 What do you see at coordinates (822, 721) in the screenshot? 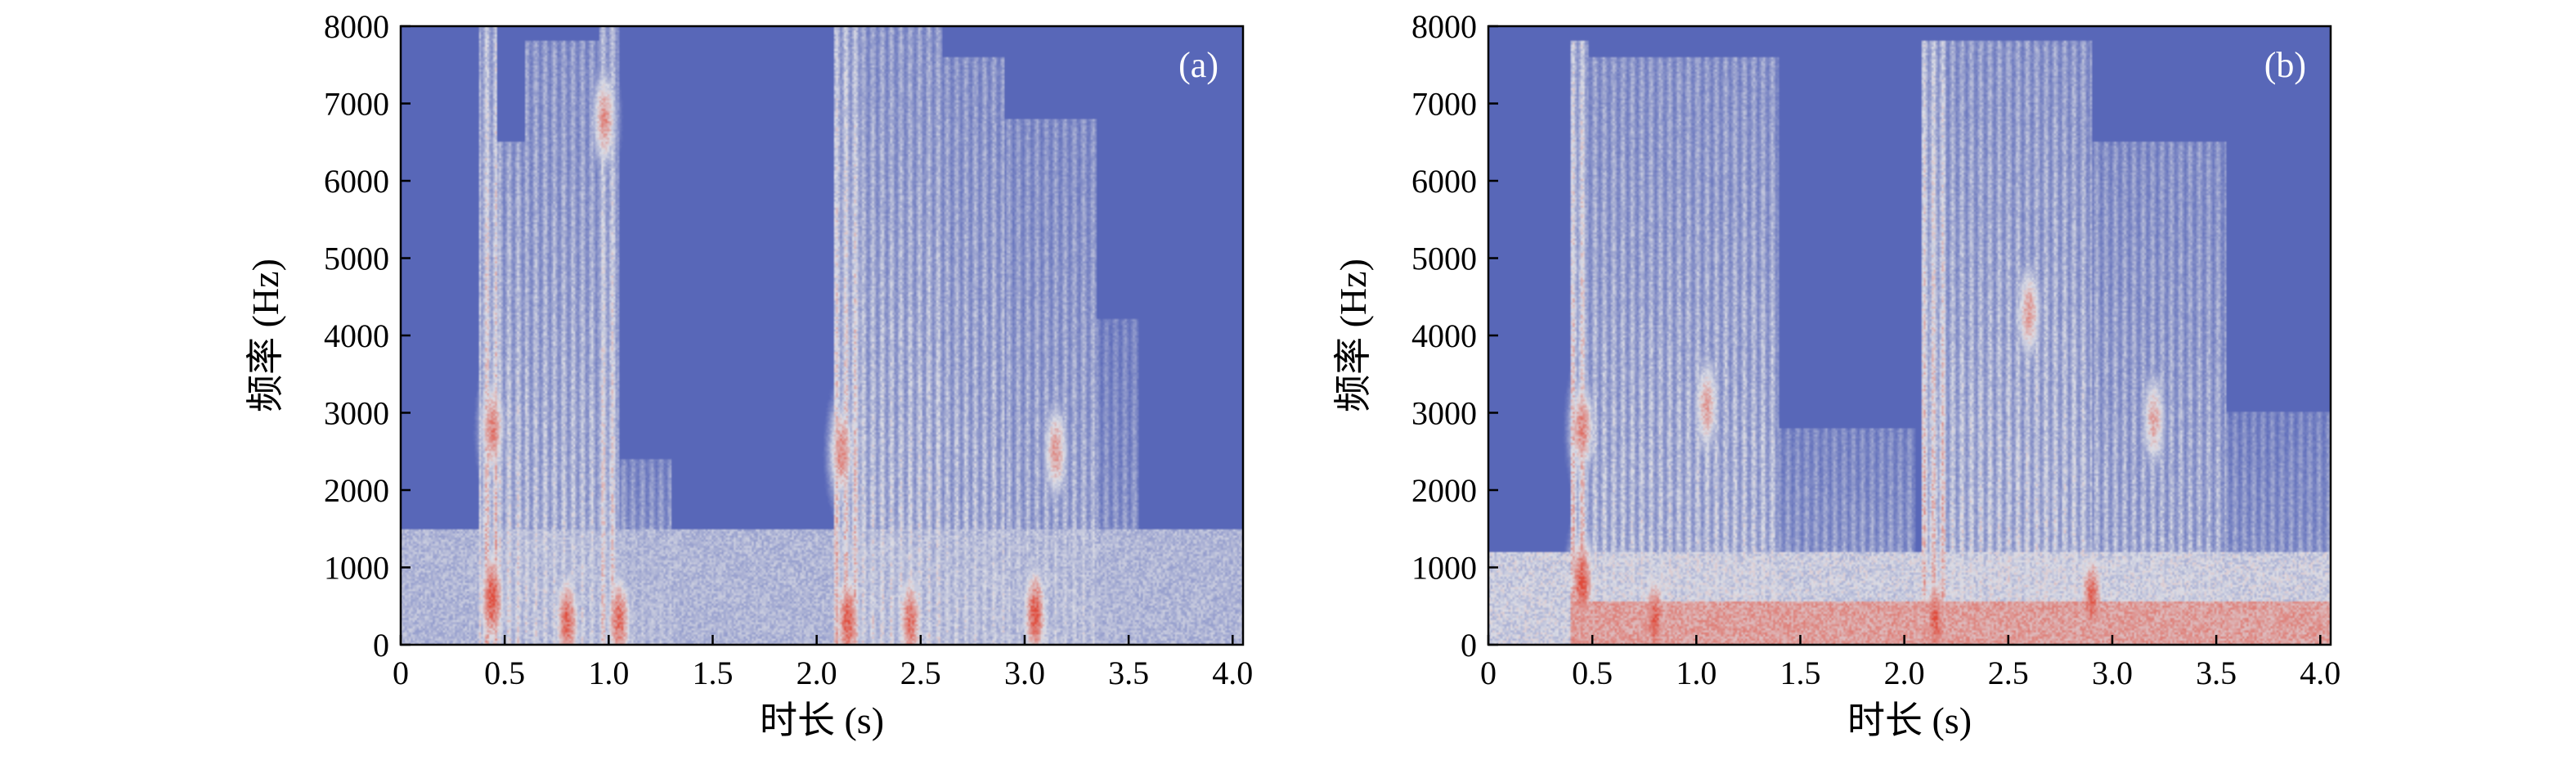
I see `x-axis-title-a: 时长 (s)` at bounding box center [822, 721].